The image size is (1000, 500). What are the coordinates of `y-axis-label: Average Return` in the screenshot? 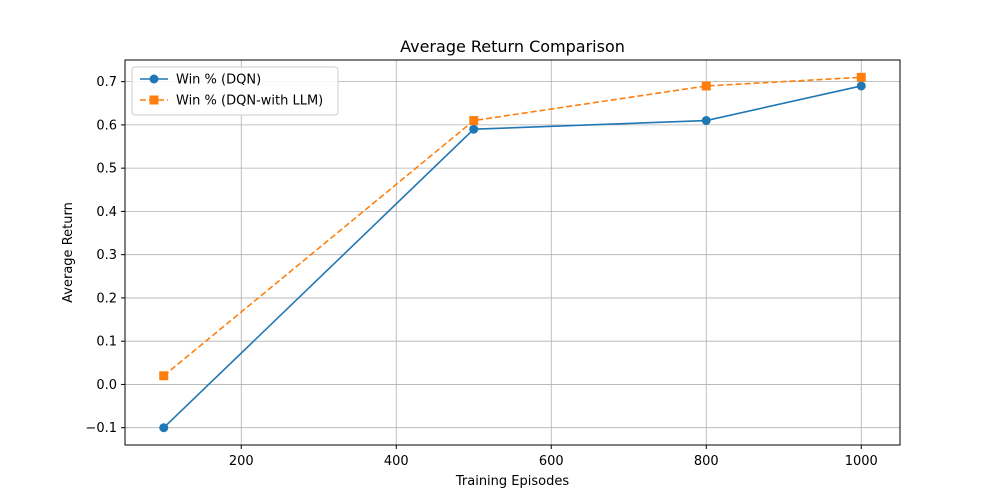 It's located at (68, 252).